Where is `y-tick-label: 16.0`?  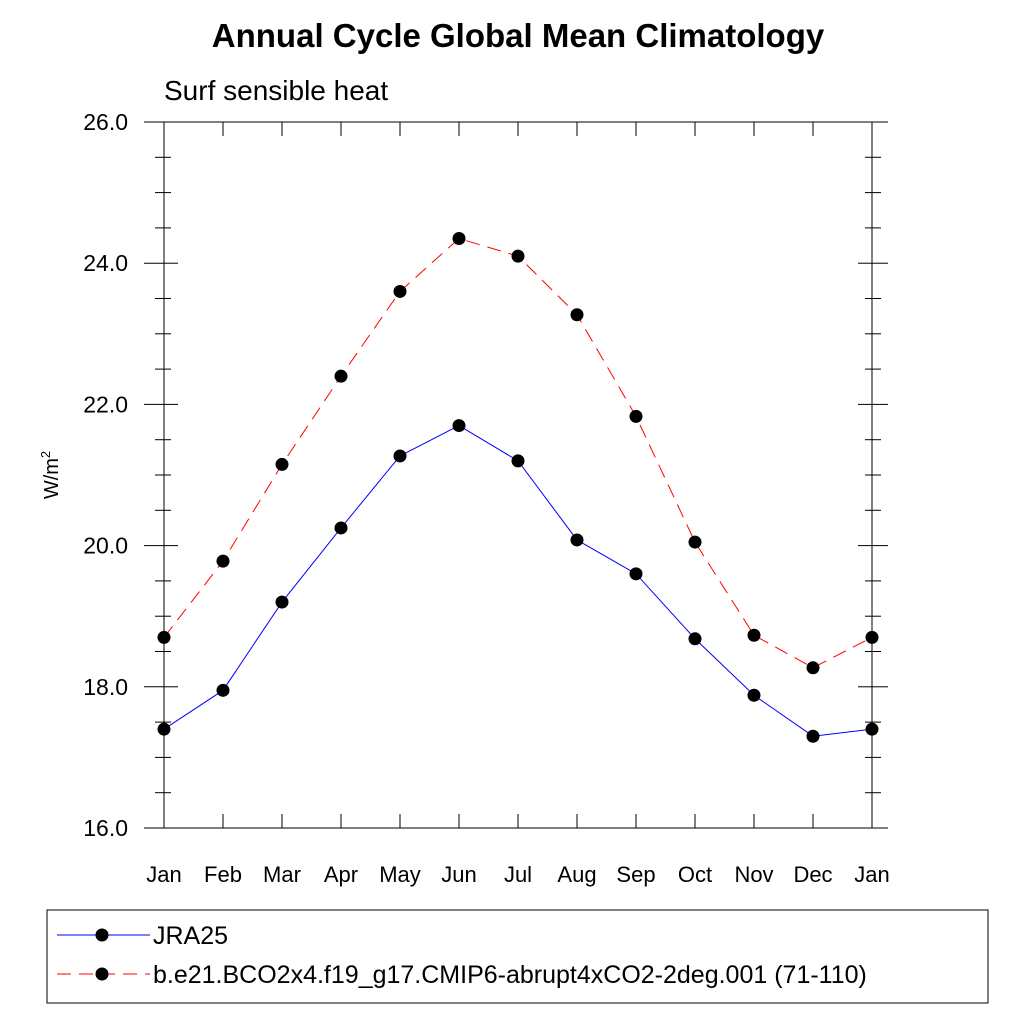
y-tick-label: 16.0 is located at coordinates (105, 828).